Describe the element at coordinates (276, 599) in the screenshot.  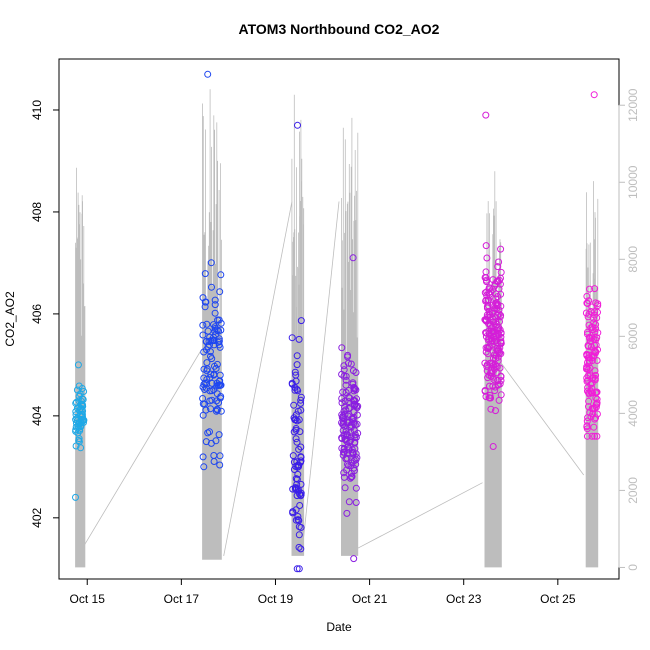
I see `x-tick-label: Oct 19` at that location.